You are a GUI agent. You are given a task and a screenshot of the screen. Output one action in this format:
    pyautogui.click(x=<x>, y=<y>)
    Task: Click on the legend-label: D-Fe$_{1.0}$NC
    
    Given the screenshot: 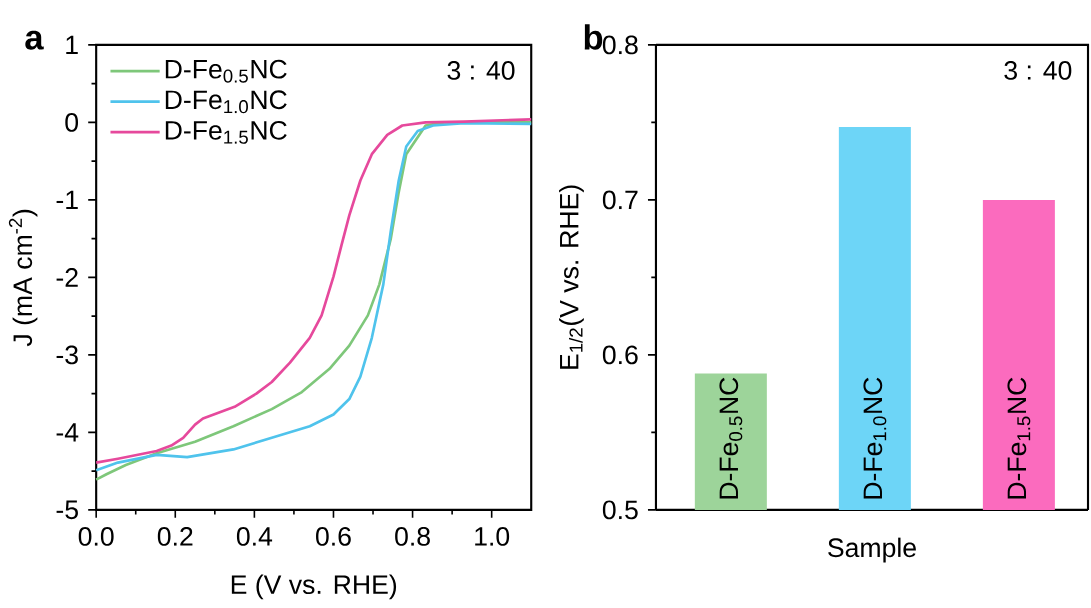 What is the action you would take?
    pyautogui.click(x=226, y=102)
    